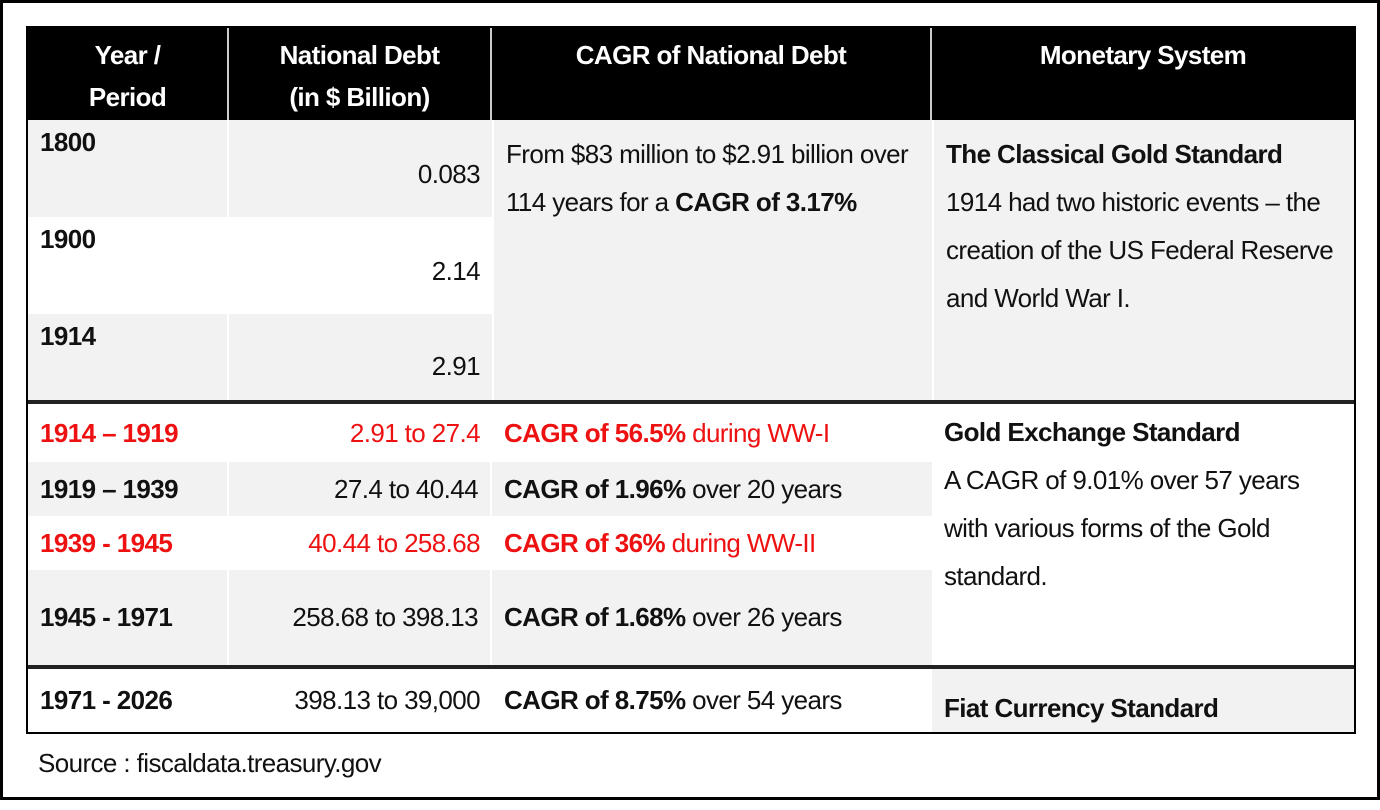  Describe the element at coordinates (757, 433) in the screenshot. I see `cagr-description: during WW-I` at that location.